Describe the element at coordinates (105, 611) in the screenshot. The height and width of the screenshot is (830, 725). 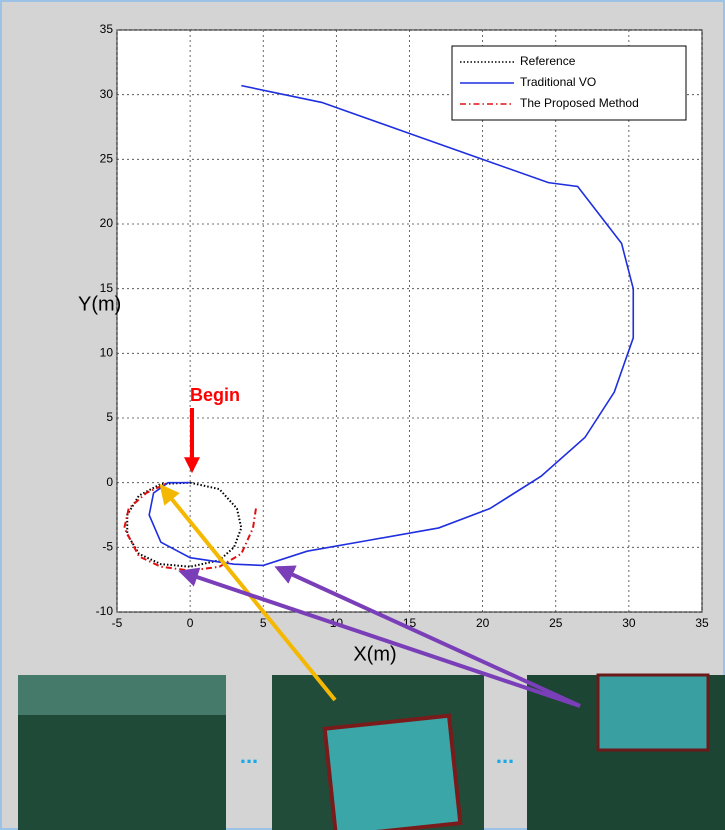
I see `y-tick-label: -10` at that location.